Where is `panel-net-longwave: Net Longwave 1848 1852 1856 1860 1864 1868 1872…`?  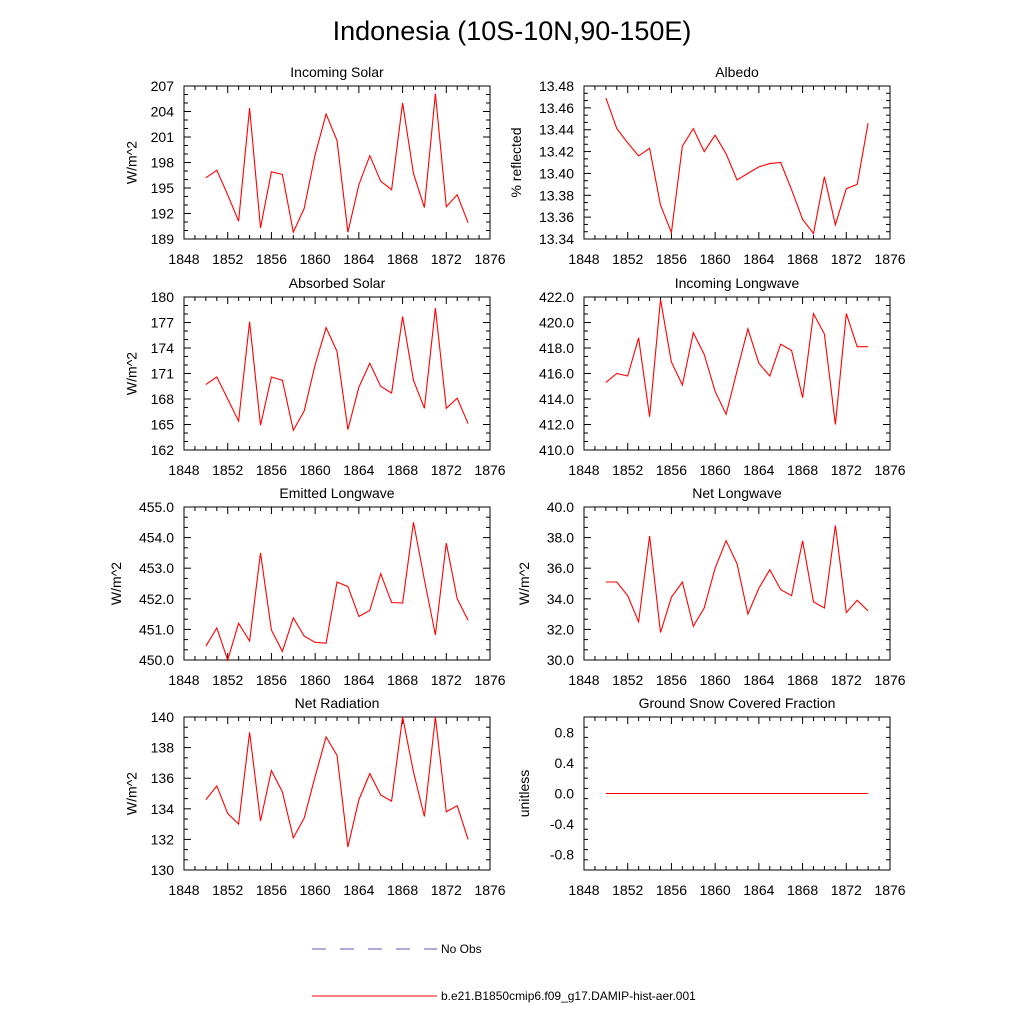 panel-net-longwave: Net Longwave 1848 1852 1856 1860 1864 1868 1872… is located at coordinates (711, 586).